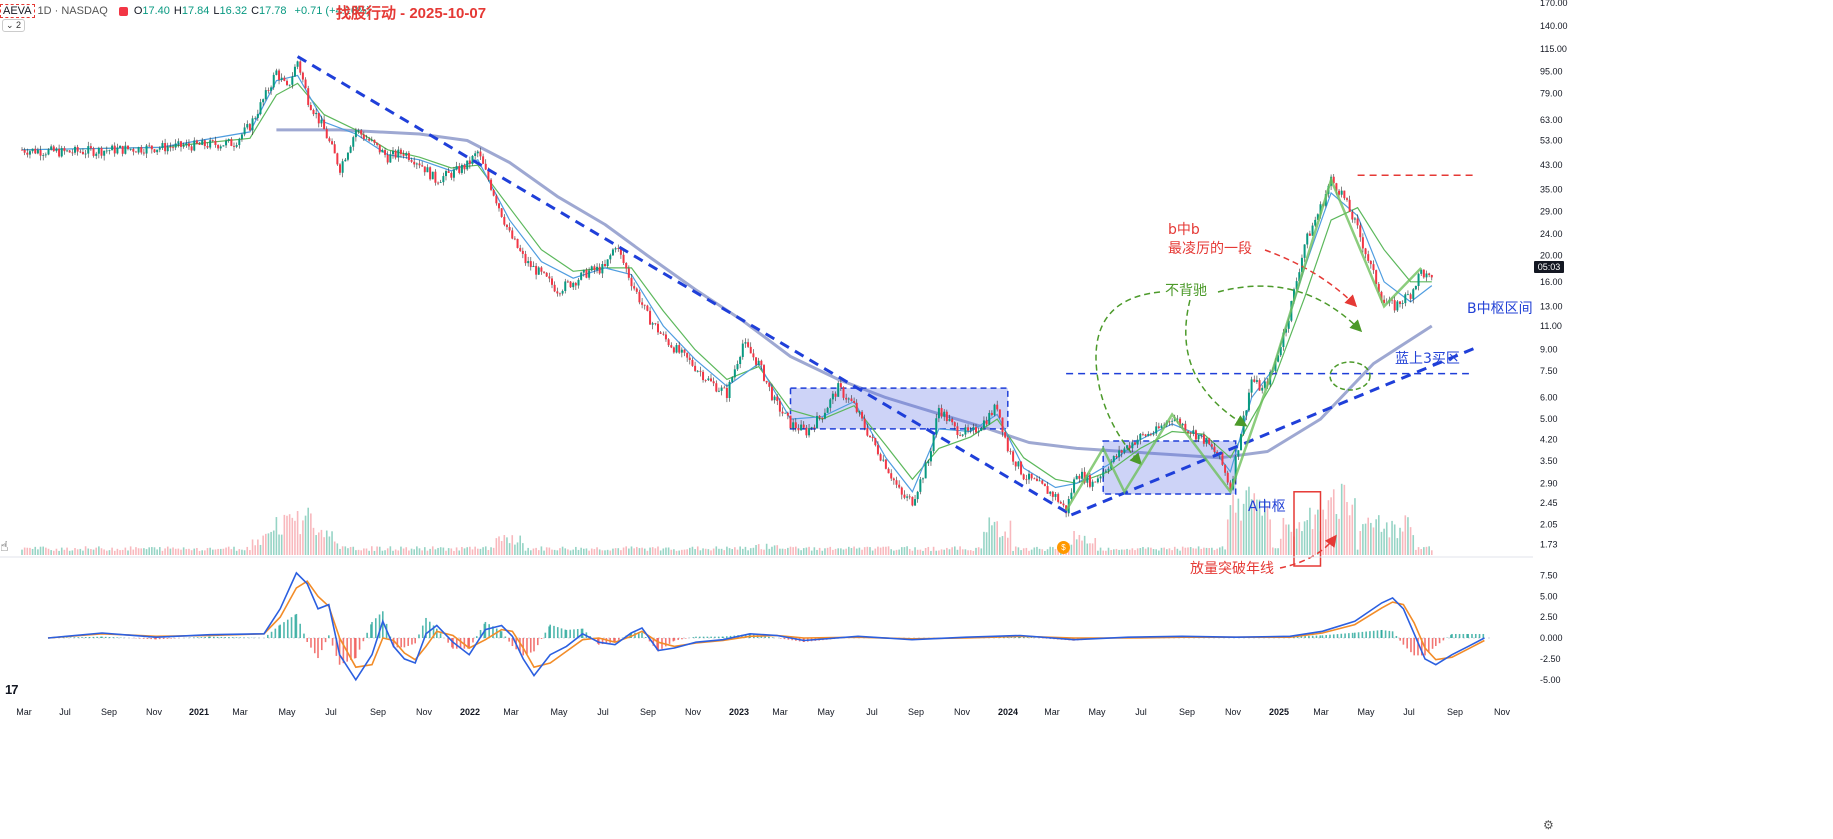  Describe the element at coordinates (17, 11) in the screenshot. I see `symbol-name: AEVA` at that location.